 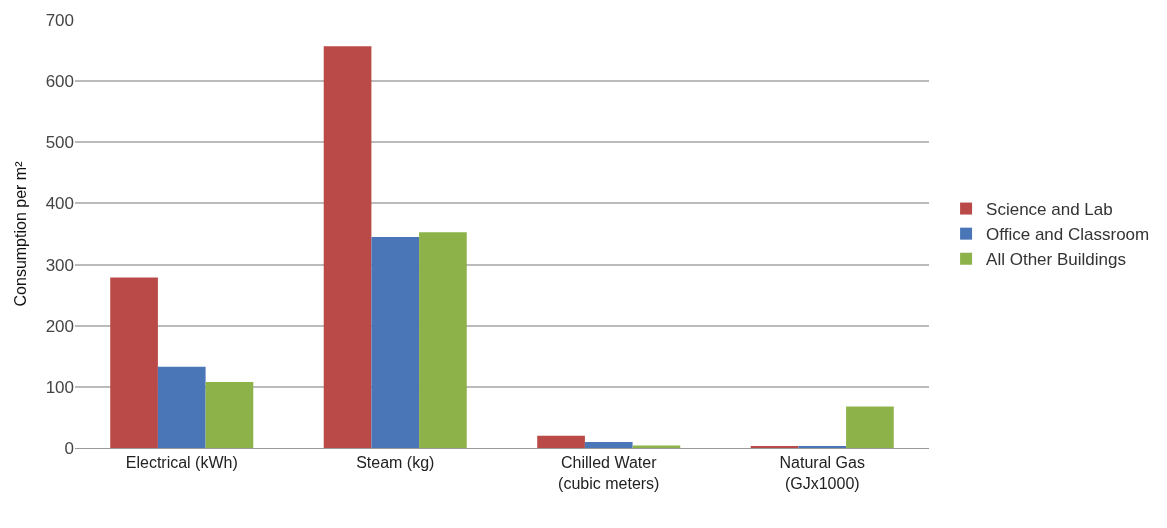 What do you see at coordinates (1049, 210) in the screenshot?
I see `legend-label: Science and Lab` at bounding box center [1049, 210].